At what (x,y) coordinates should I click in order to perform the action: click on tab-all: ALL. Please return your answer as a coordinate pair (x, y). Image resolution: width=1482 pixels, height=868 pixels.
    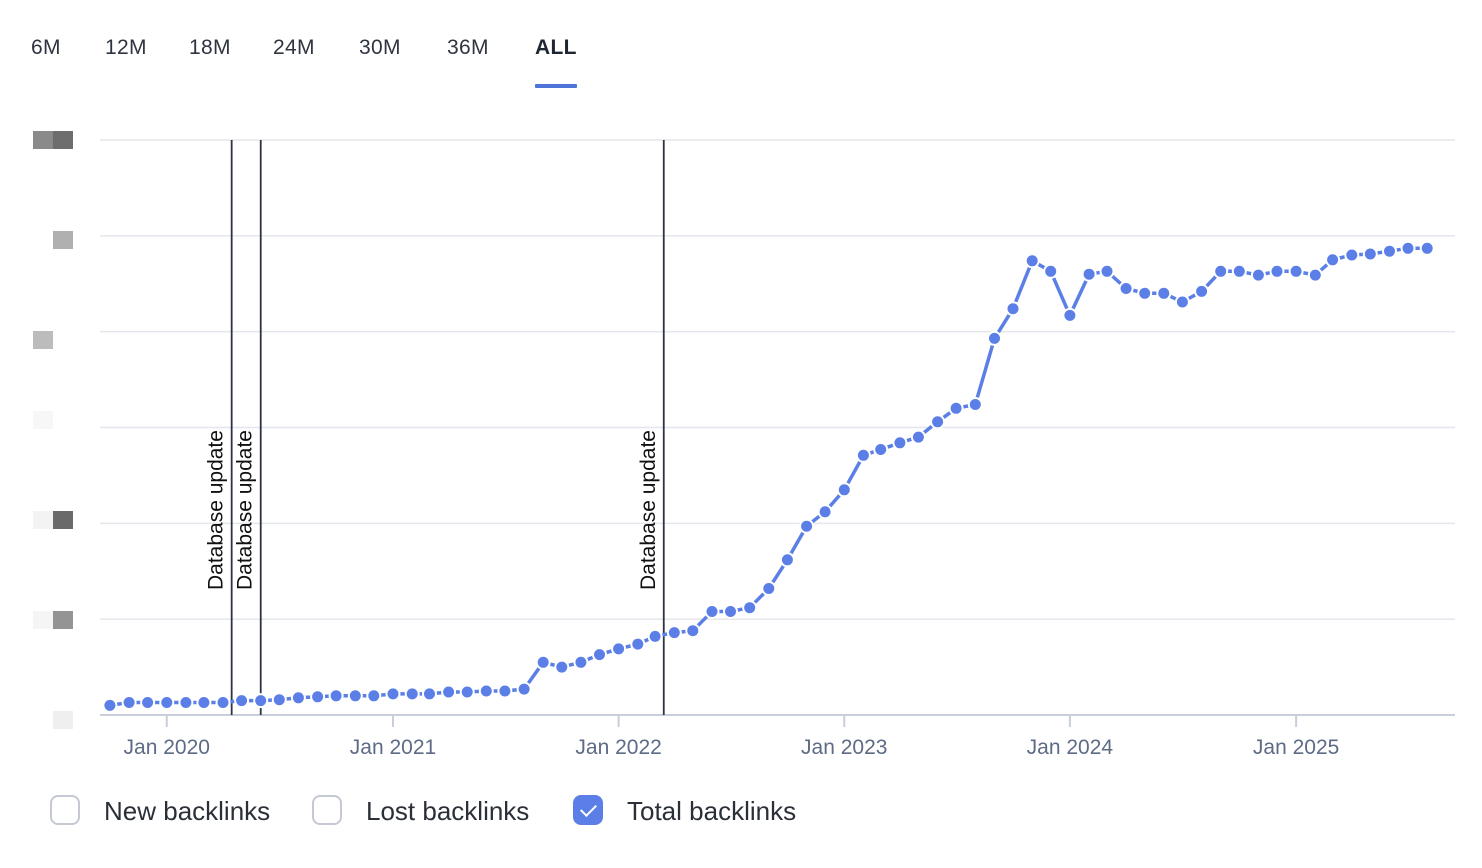
    Looking at the image, I should click on (556, 58).